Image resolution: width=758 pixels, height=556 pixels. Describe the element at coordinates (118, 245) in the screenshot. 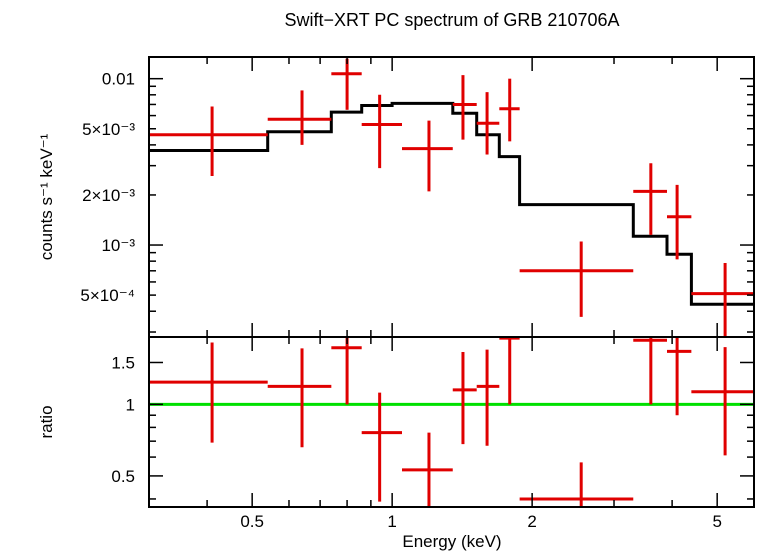

I see `spectrum-y-tick-label: 10⁻³` at that location.